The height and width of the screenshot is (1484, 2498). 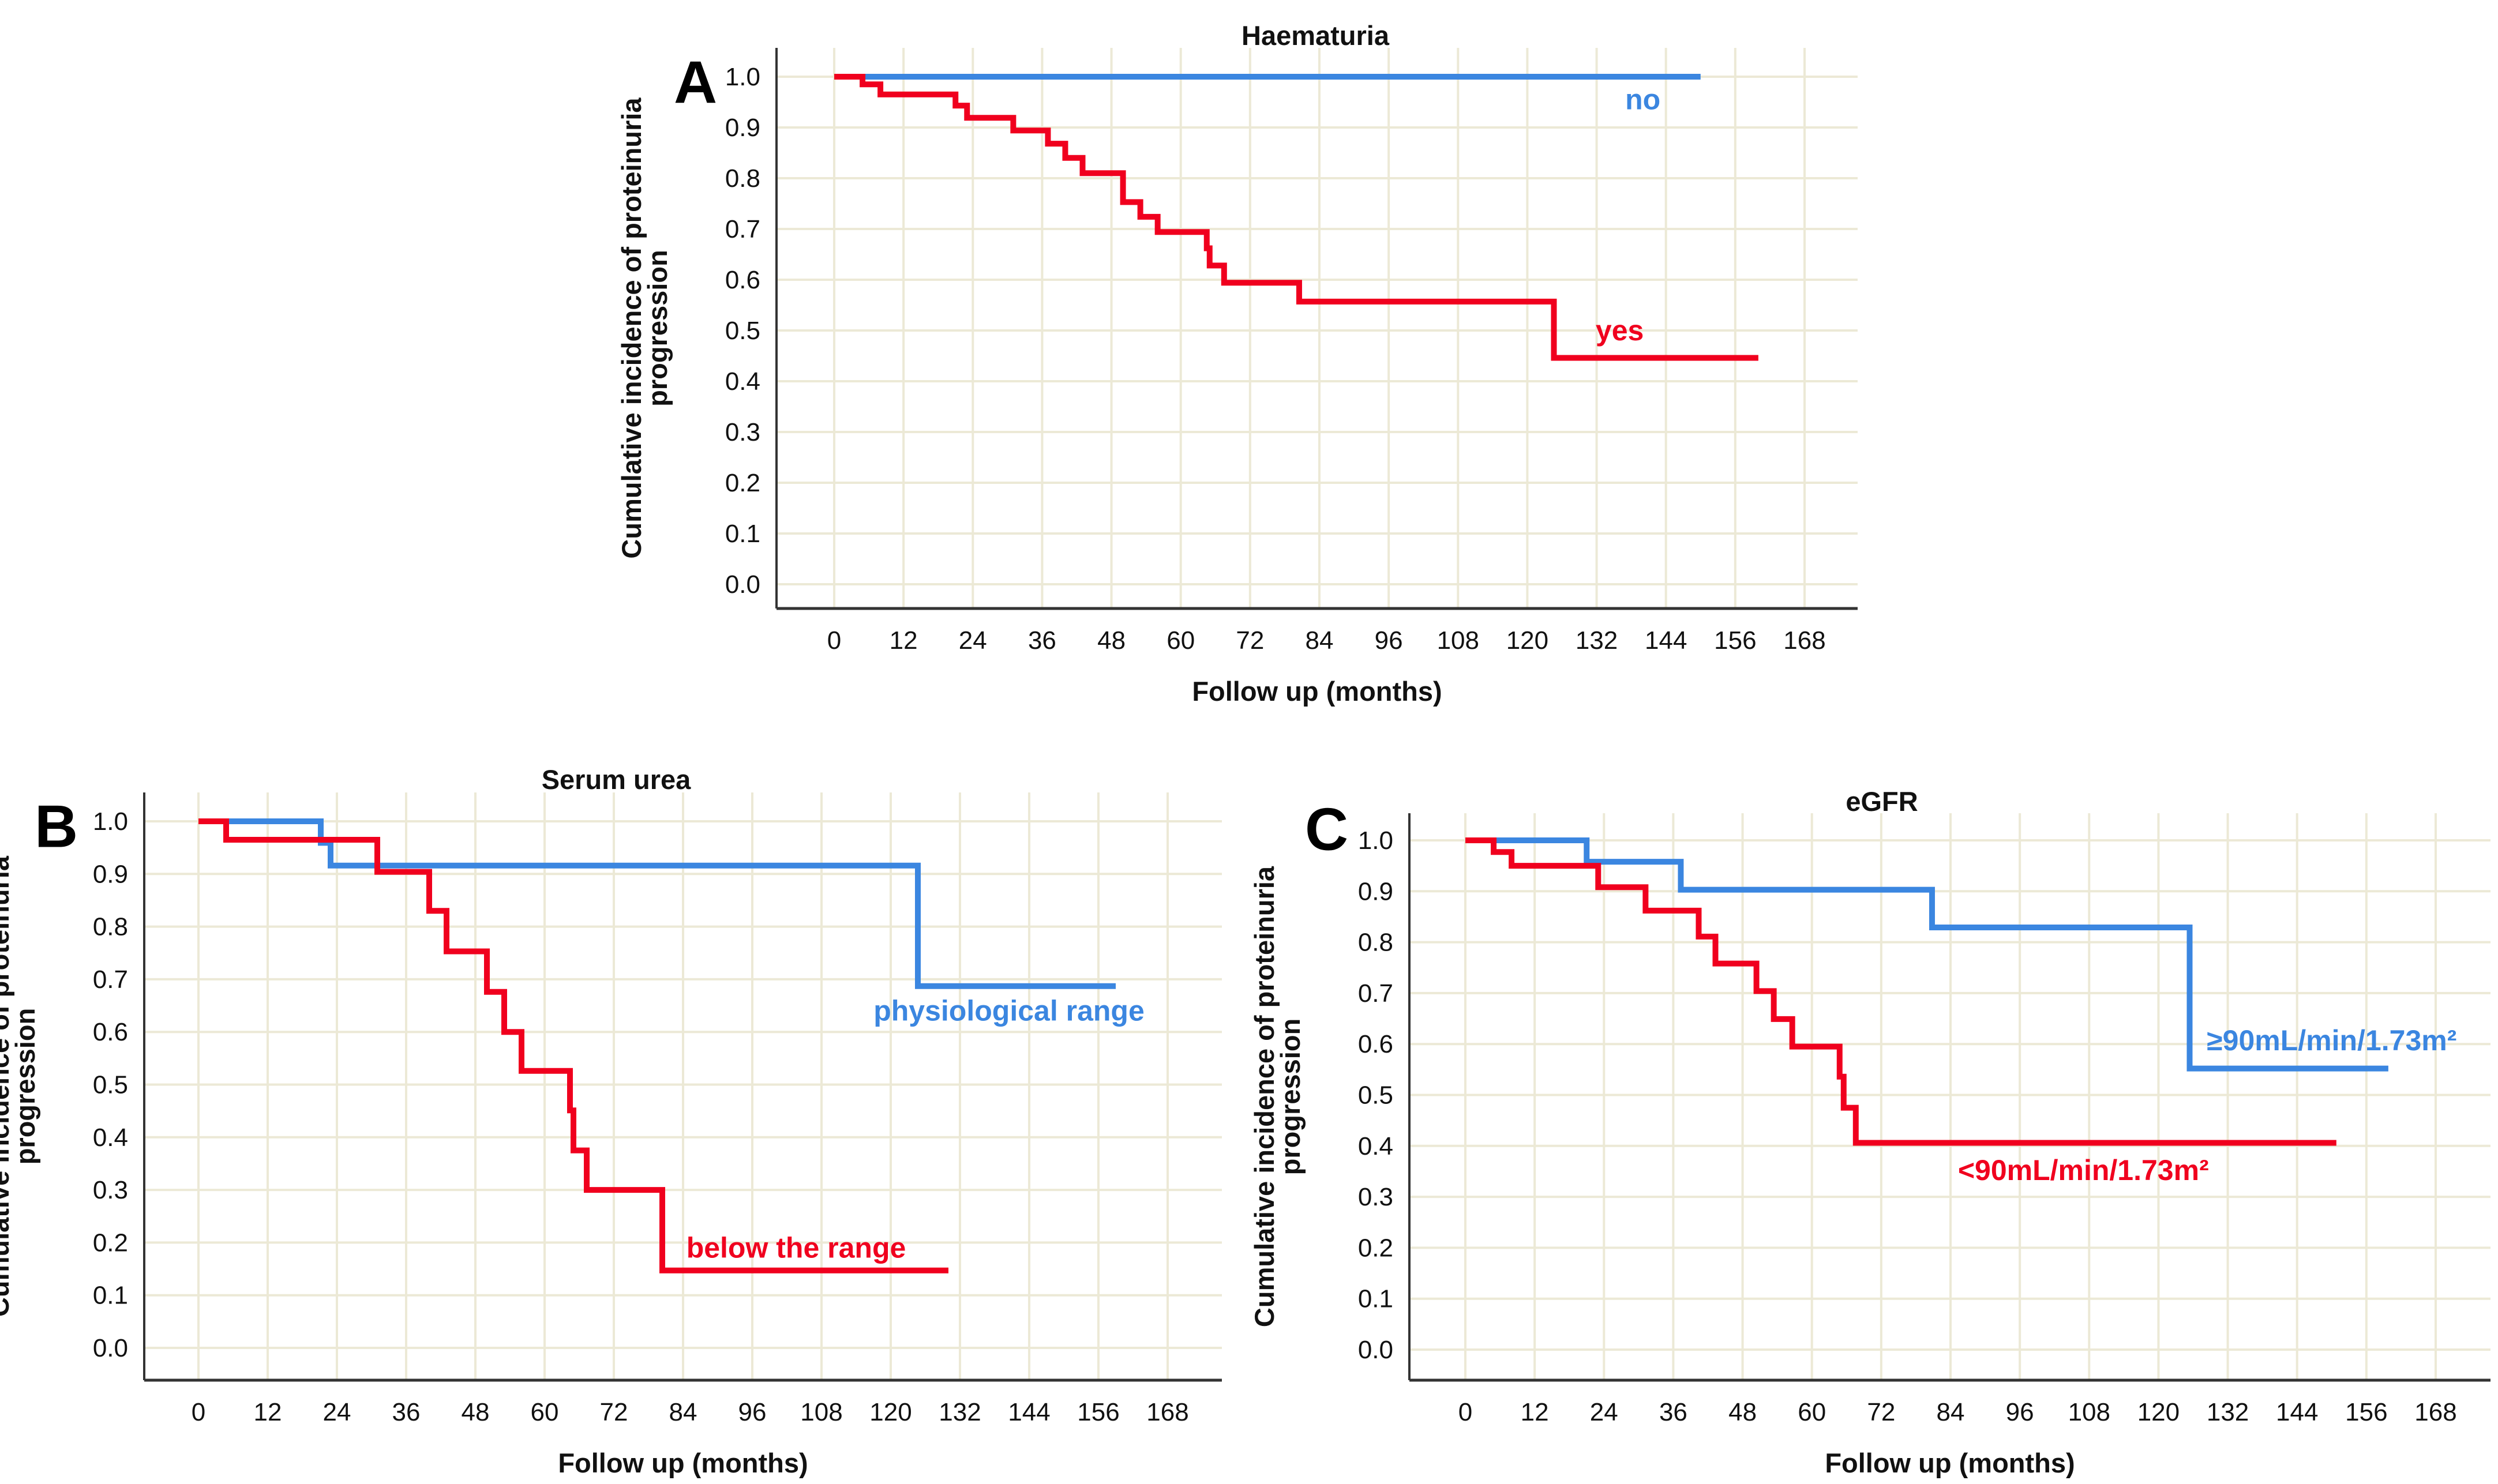 I want to click on chart-title: eGFR, so click(x=1882, y=801).